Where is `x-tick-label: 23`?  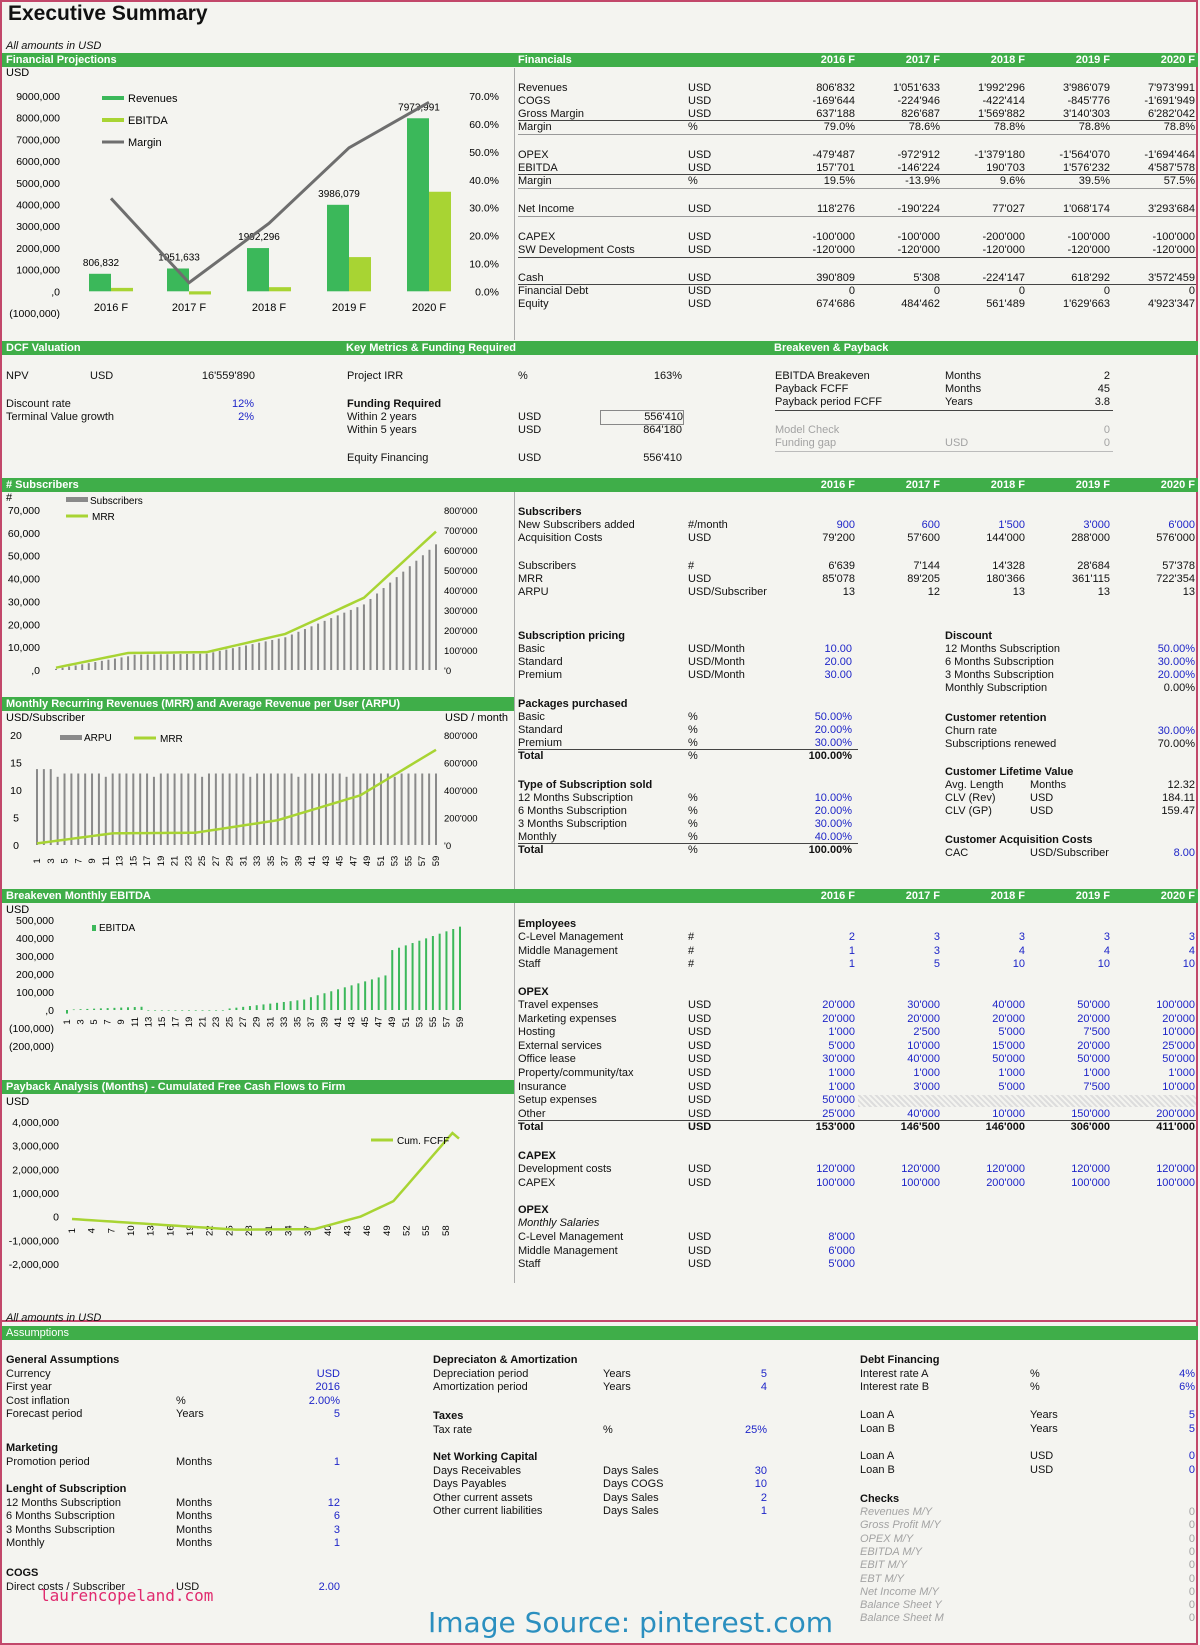 x-tick-label: 23 is located at coordinates (188, 861).